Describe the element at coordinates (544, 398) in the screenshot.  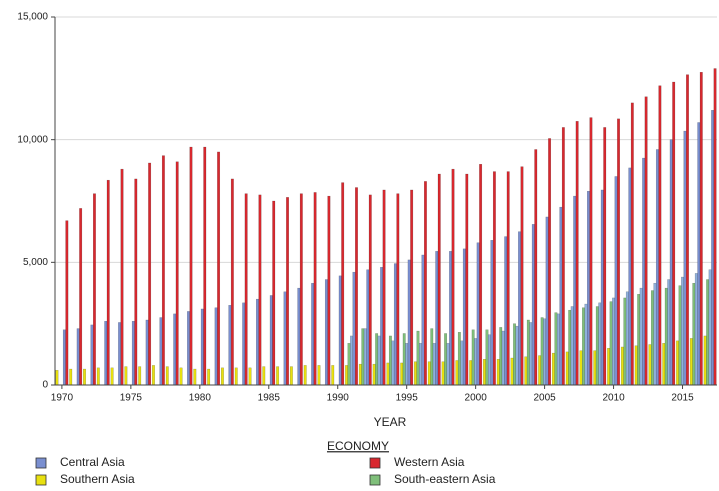
I see `x-tick-label: 2005` at that location.